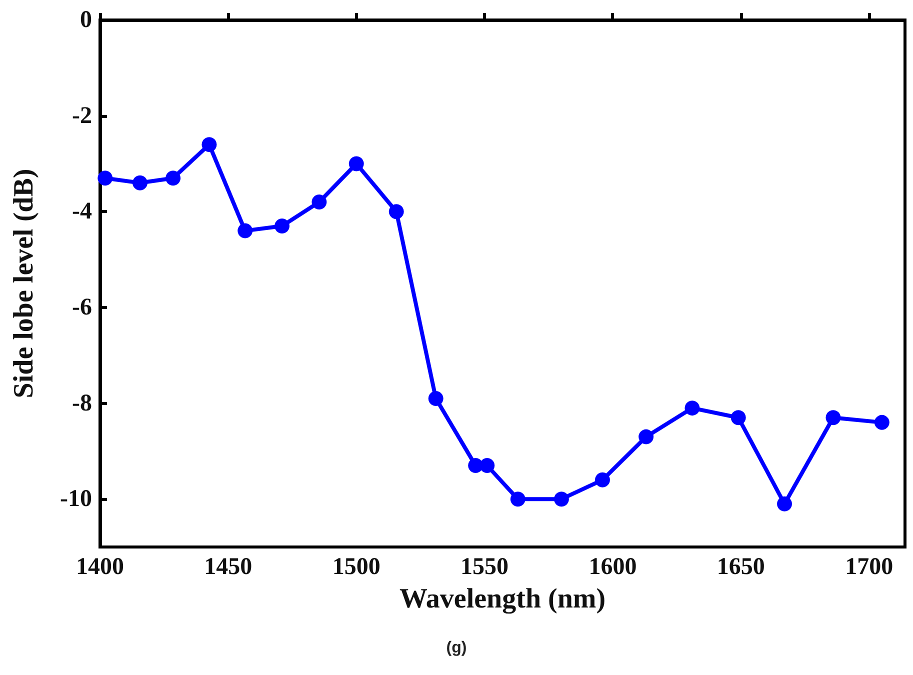  What do you see at coordinates (82, 307) in the screenshot?
I see `y-tick-label: -6` at bounding box center [82, 307].